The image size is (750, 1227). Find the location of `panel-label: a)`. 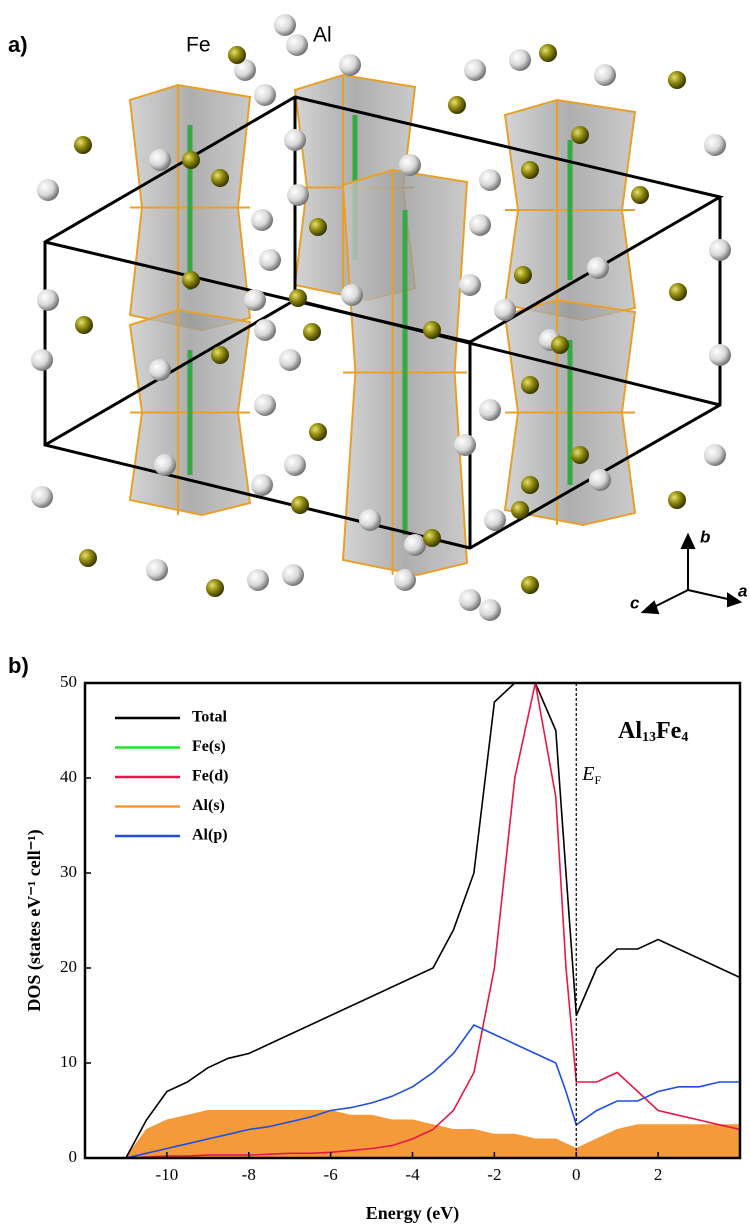

panel-label: a) is located at coordinates (18, 44).